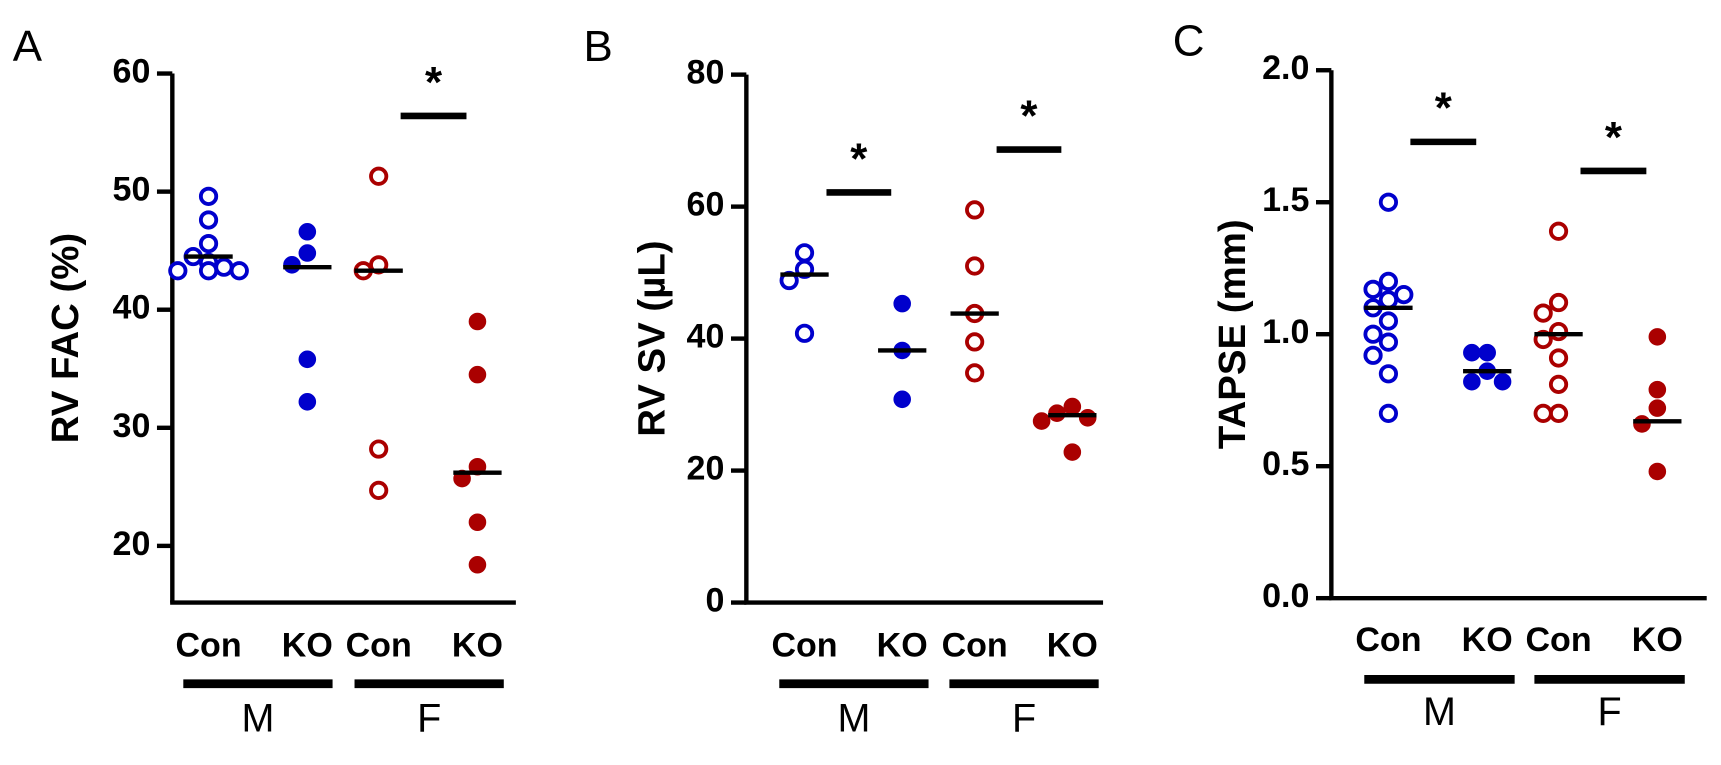 The image size is (1721, 765). What do you see at coordinates (132, 426) in the screenshot?
I see `y-tick-label: 30` at bounding box center [132, 426].